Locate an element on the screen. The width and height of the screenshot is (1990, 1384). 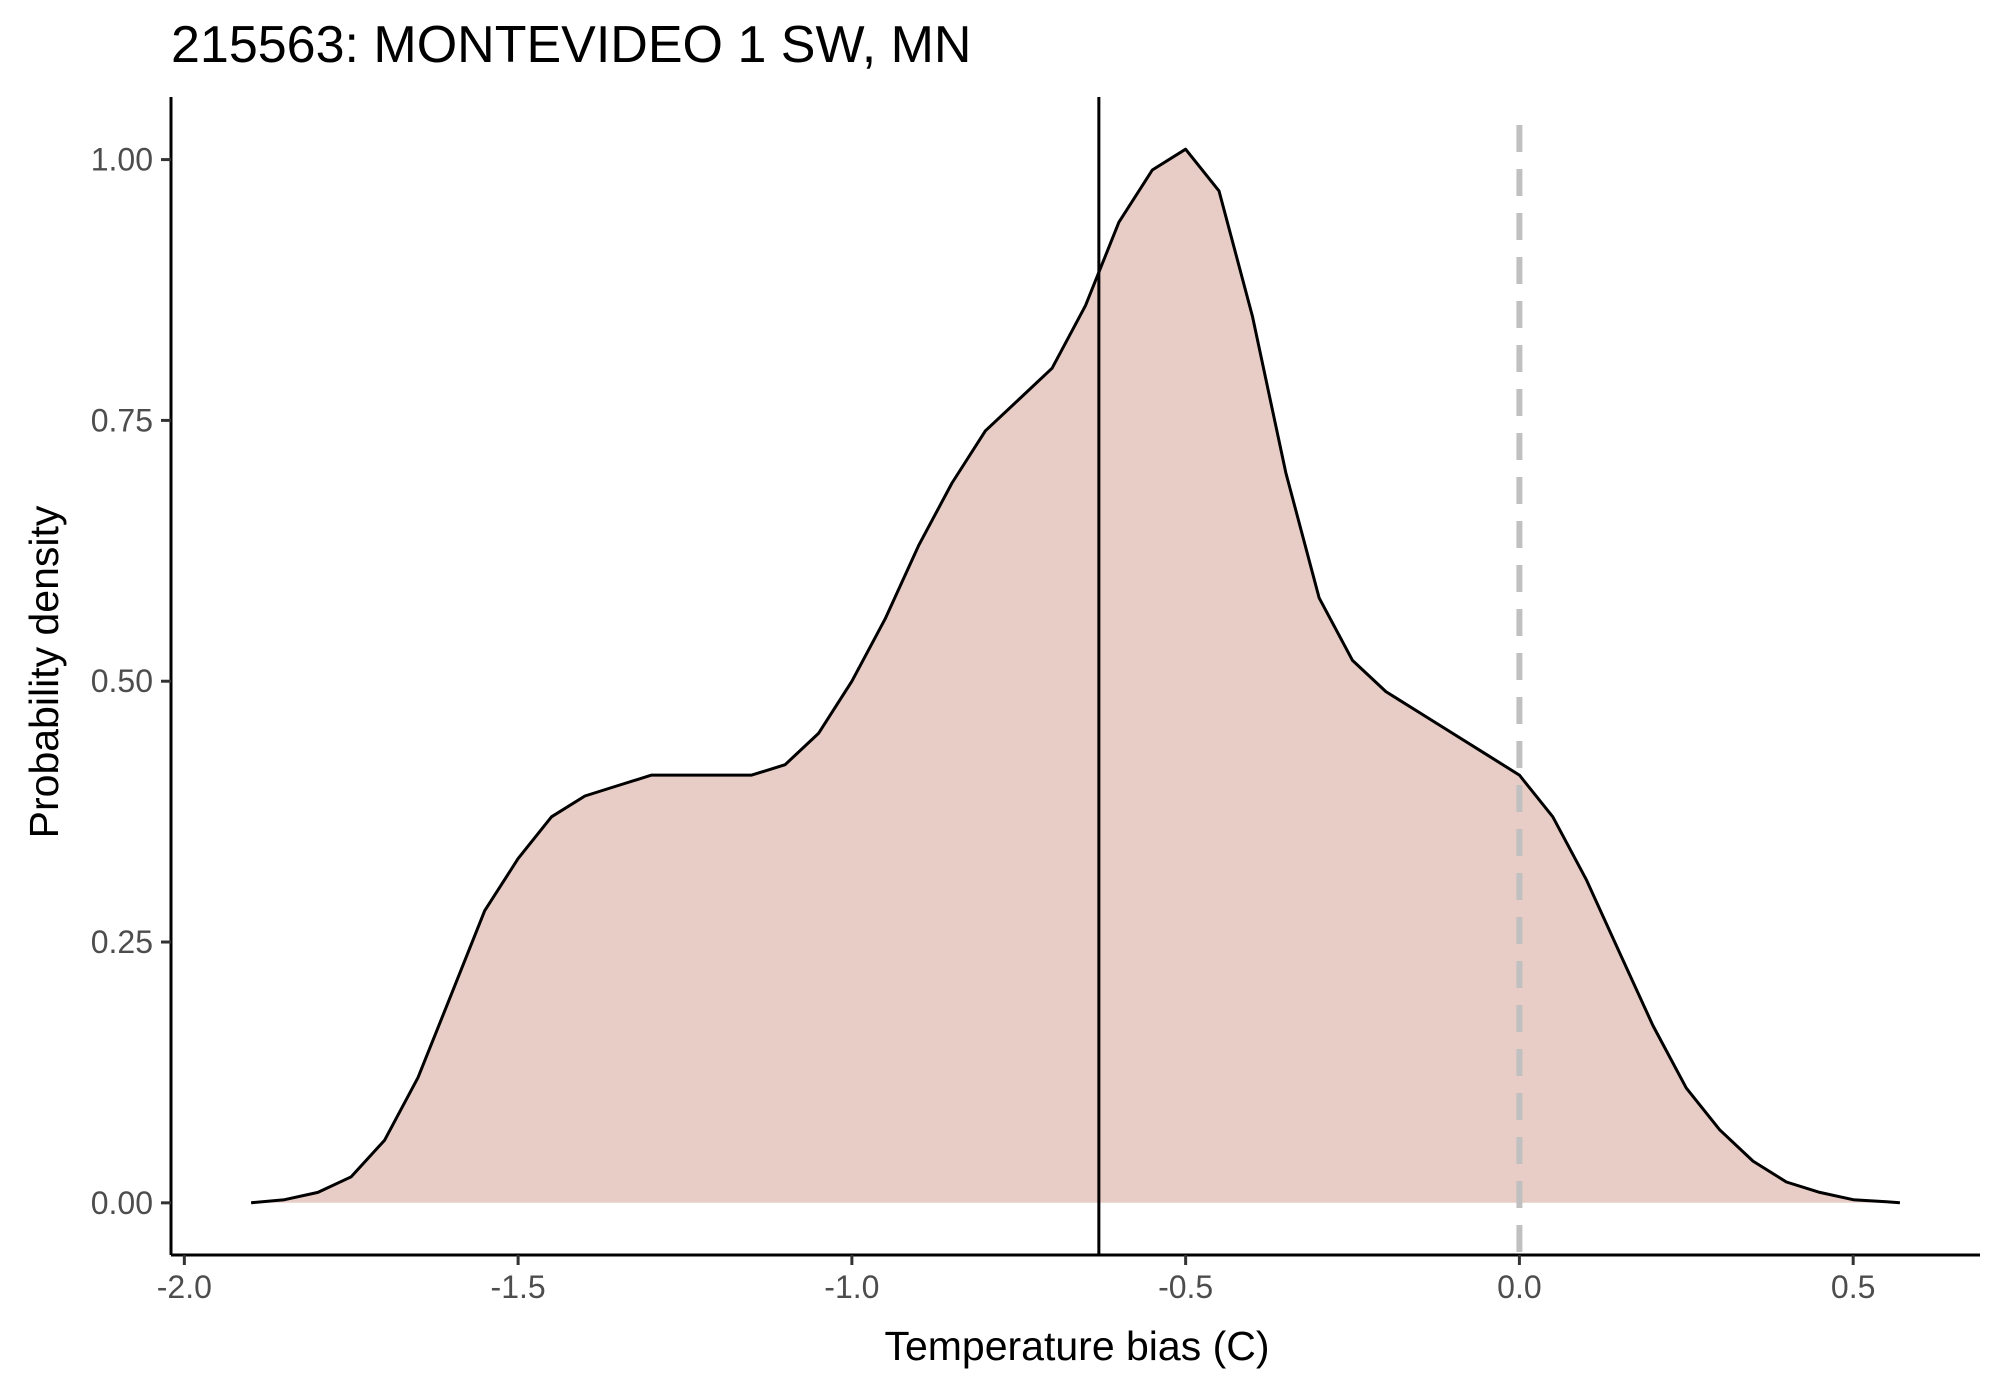
x-tick-label: 0.5 is located at coordinates (1853, 1287).